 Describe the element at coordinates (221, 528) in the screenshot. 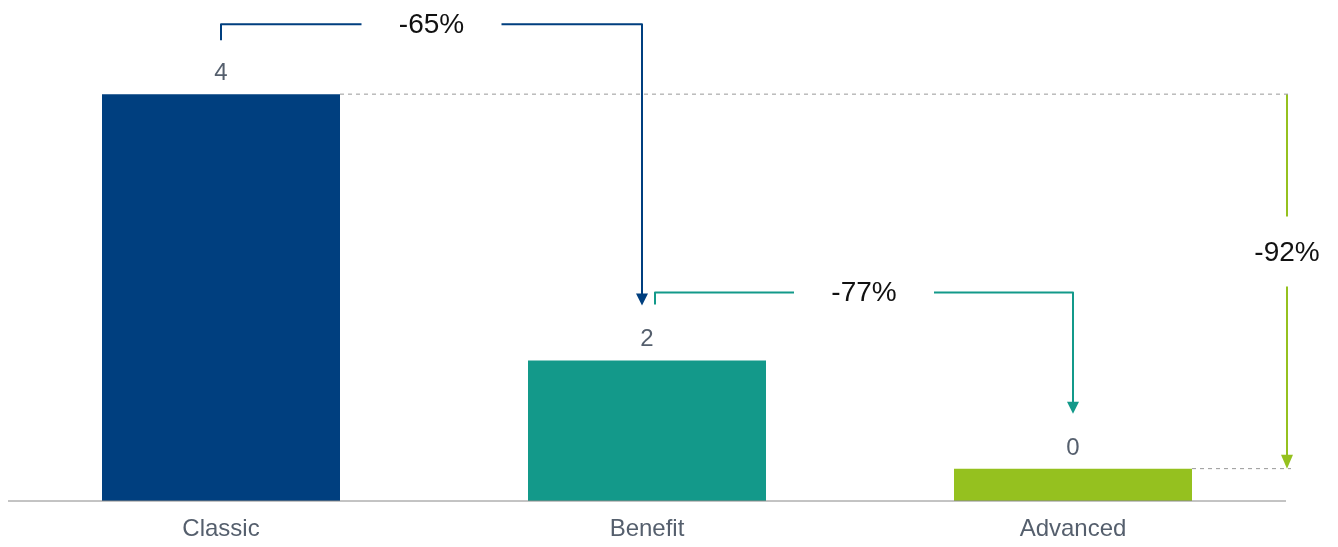

I see `x-tick-label: Classic` at that location.